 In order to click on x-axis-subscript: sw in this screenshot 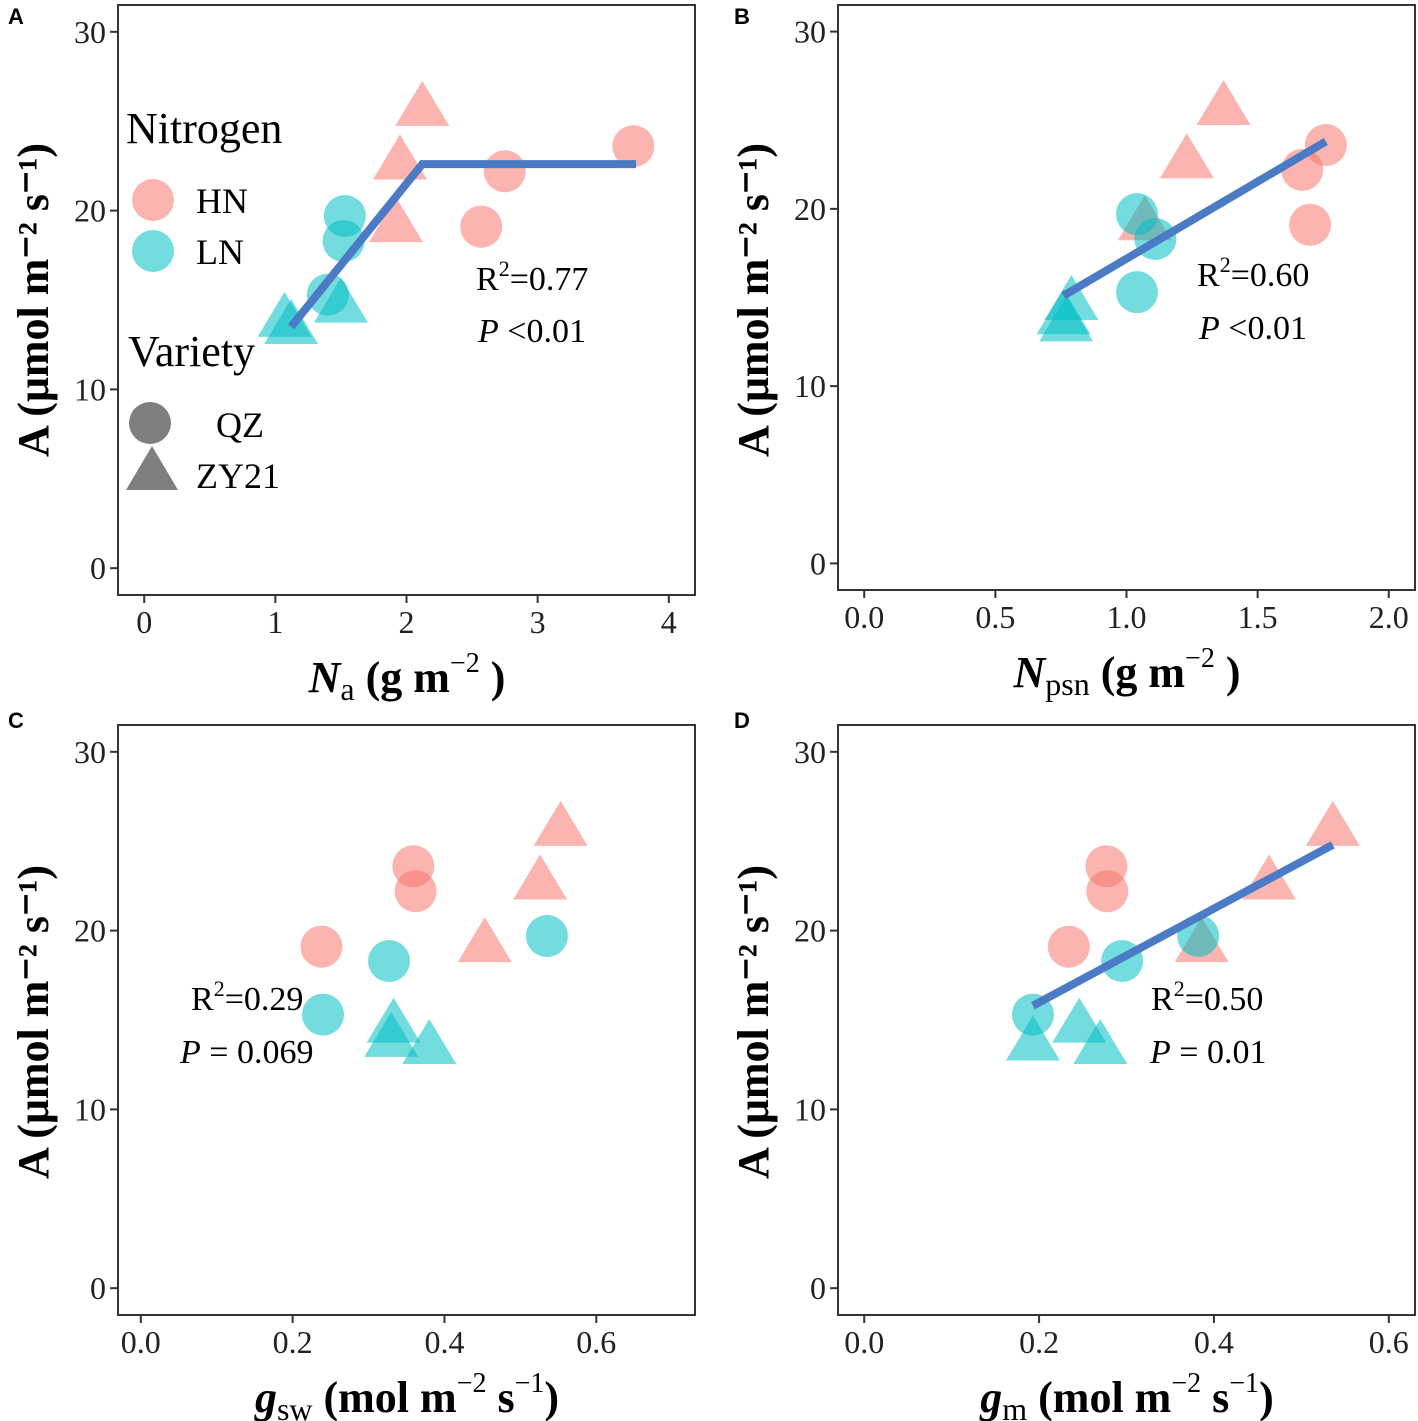, I will do `click(295, 1406)`.